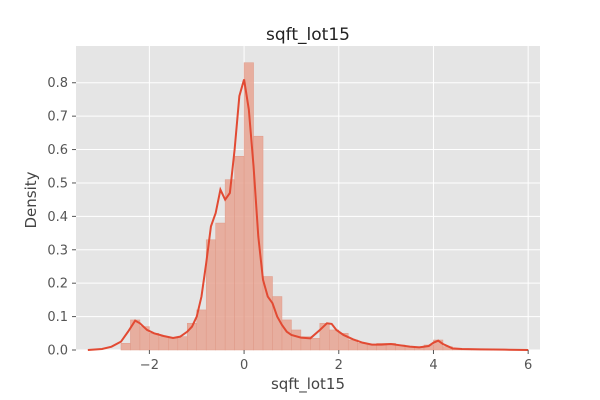 This screenshot has width=600, height=400. I want to click on y-tick-label: 0.3, so click(57, 250).